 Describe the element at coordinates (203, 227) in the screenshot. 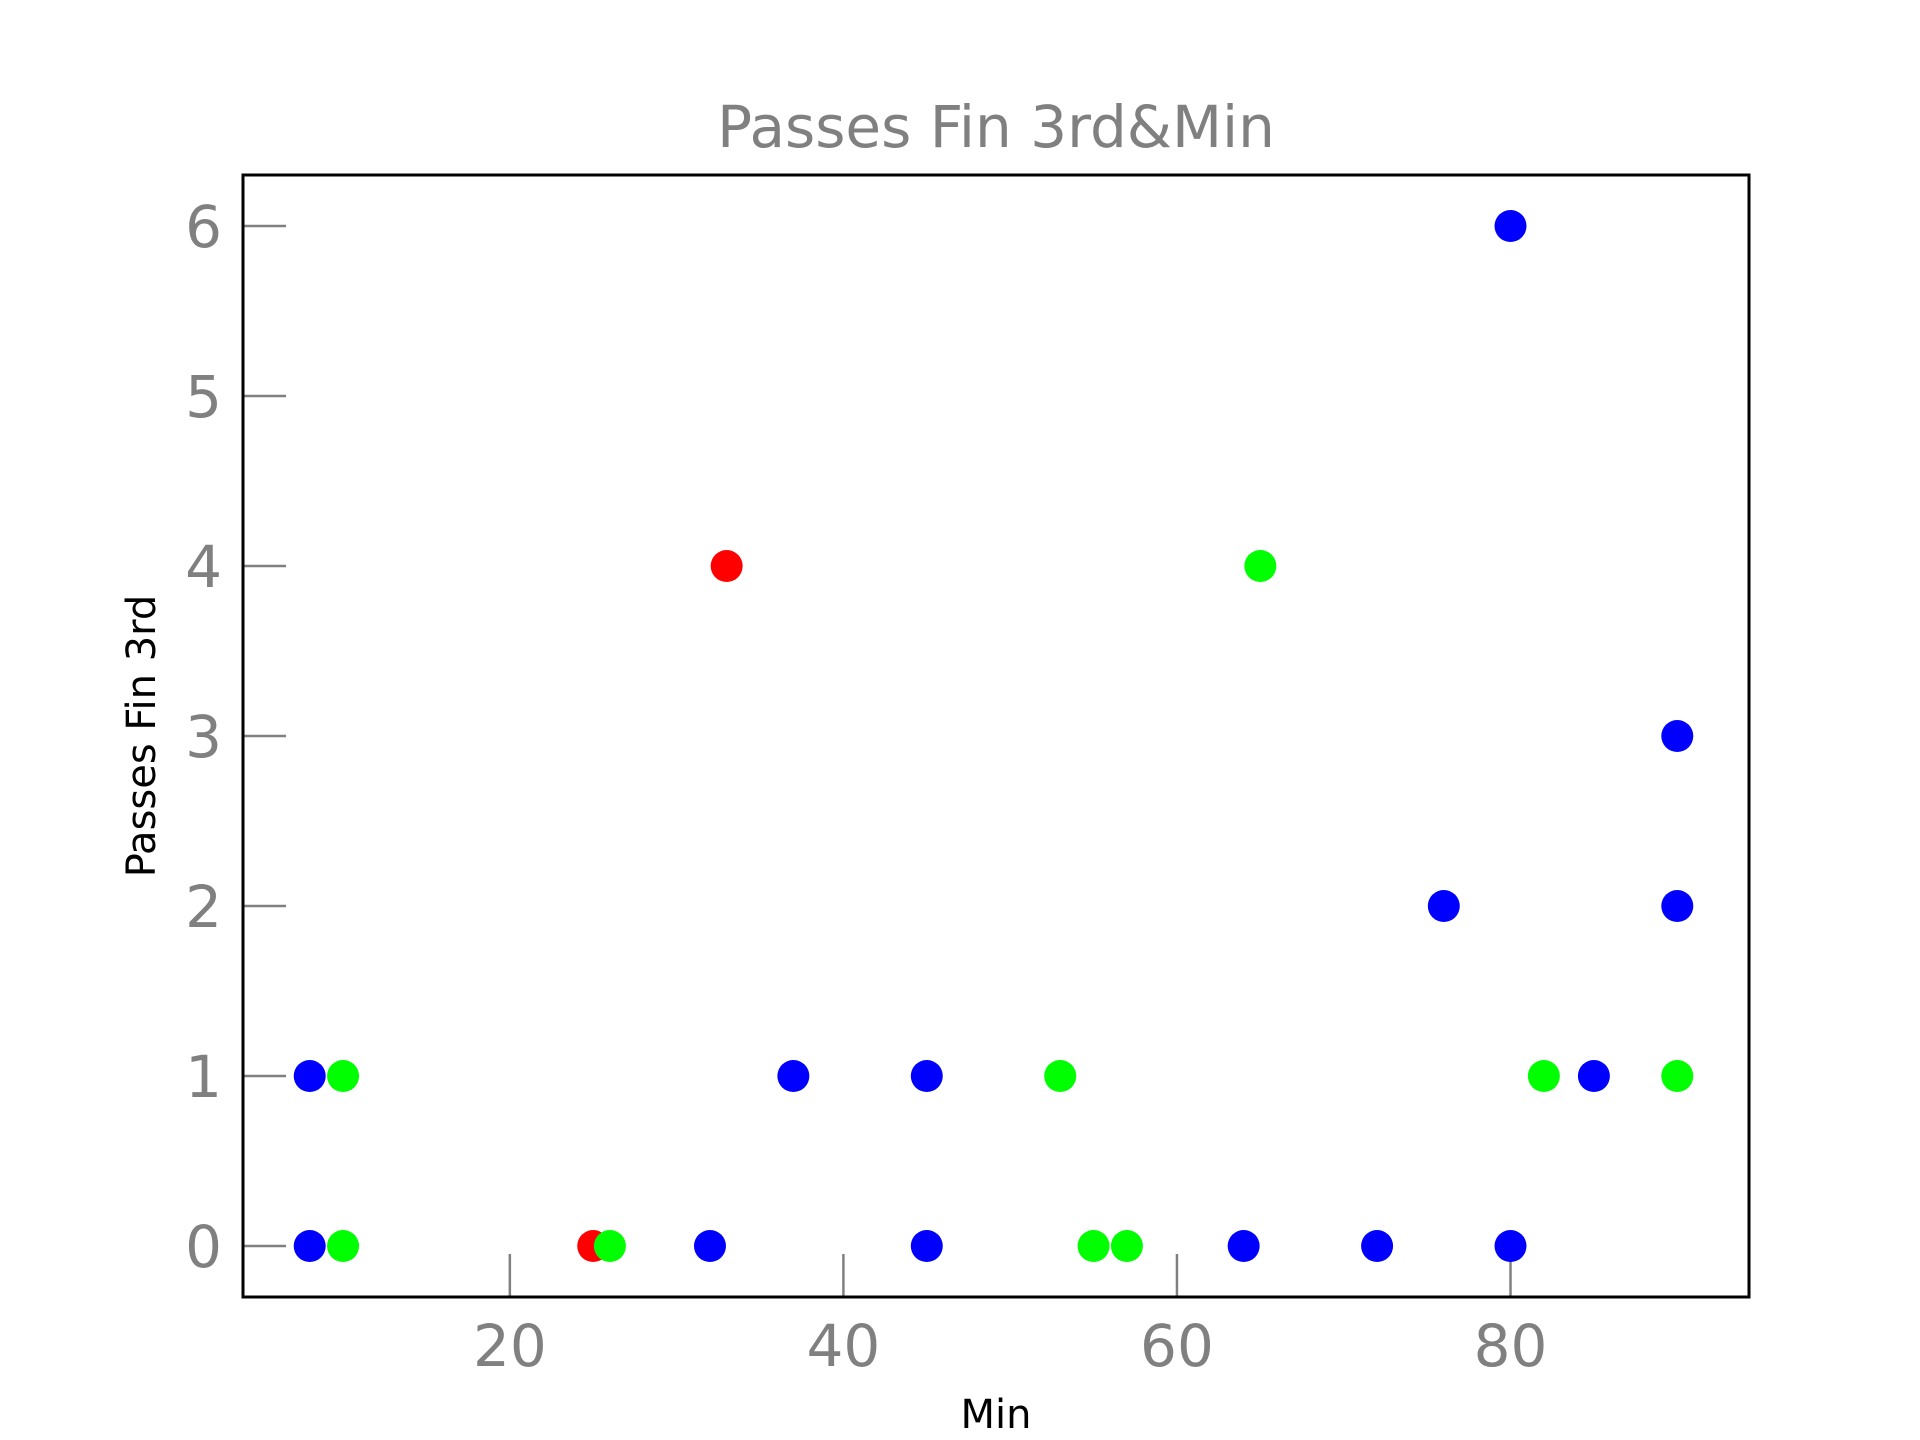

I see `y-tick-label: 6` at that location.